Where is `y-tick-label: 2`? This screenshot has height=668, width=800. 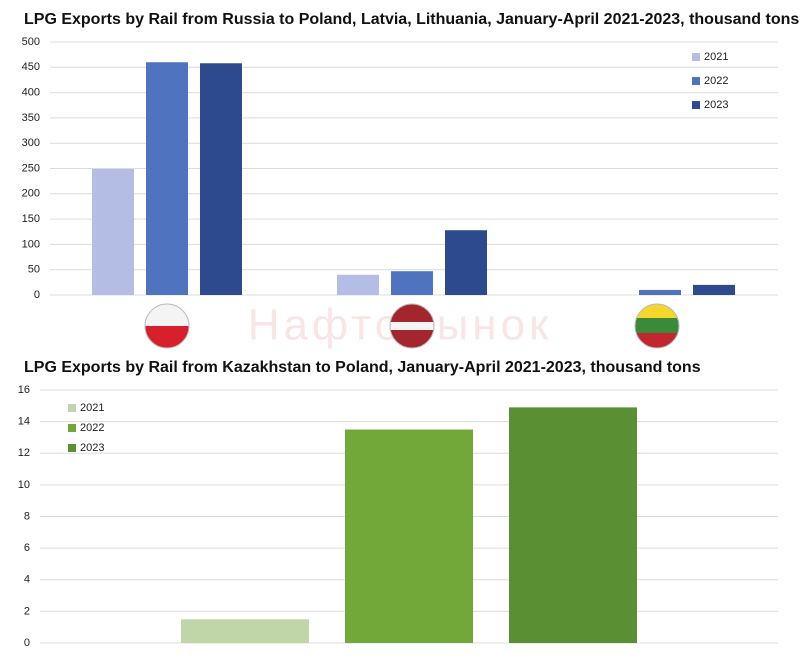
y-tick-label: 2 is located at coordinates (27, 611).